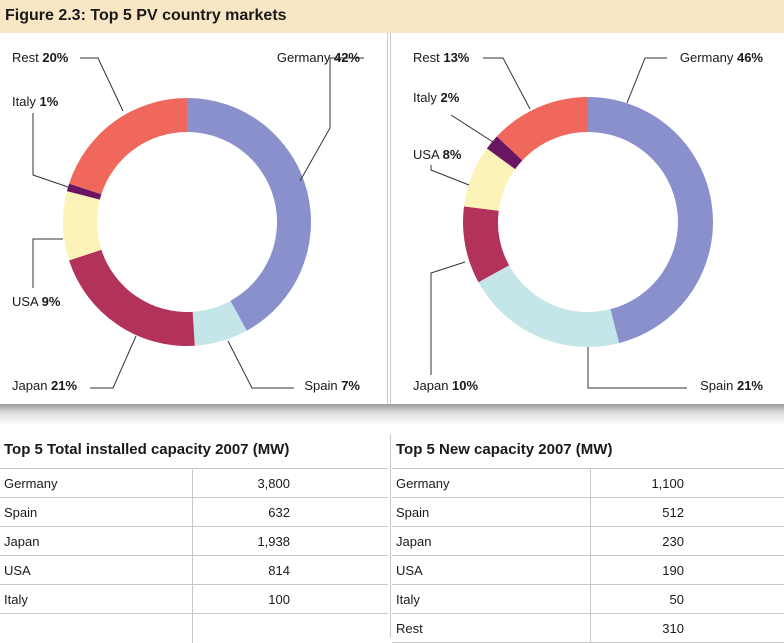 The height and width of the screenshot is (643, 784). Describe the element at coordinates (446, 385) in the screenshot. I see `slice-label-japan: Japan 10%` at that location.